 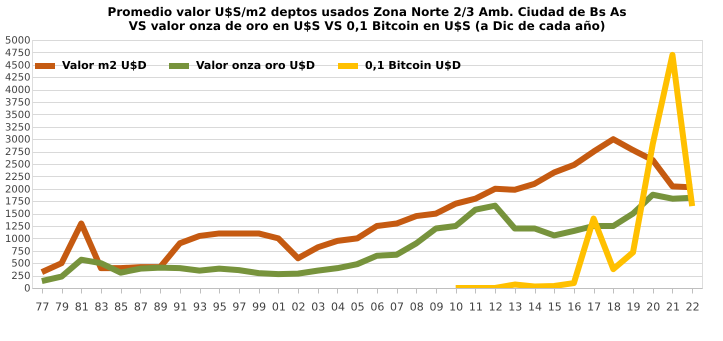 What do you see at coordinates (121, 307) in the screenshot?
I see `x-tick-label: 85` at bounding box center [121, 307].